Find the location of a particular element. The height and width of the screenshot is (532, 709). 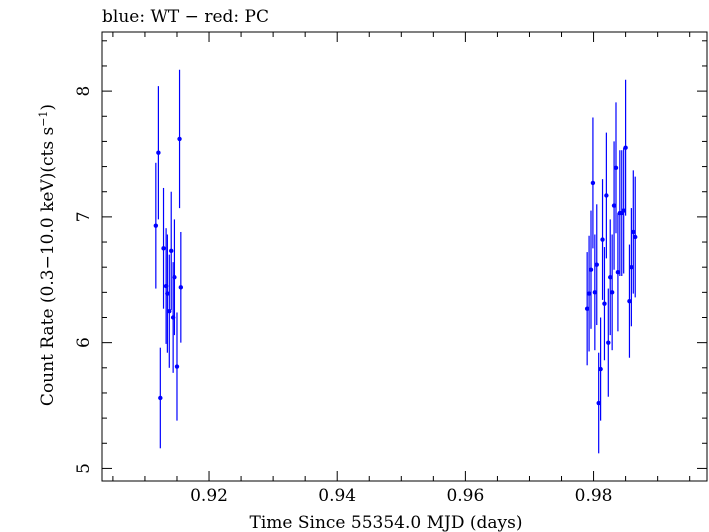

x-tick-label: 0.96 is located at coordinates (465, 496).